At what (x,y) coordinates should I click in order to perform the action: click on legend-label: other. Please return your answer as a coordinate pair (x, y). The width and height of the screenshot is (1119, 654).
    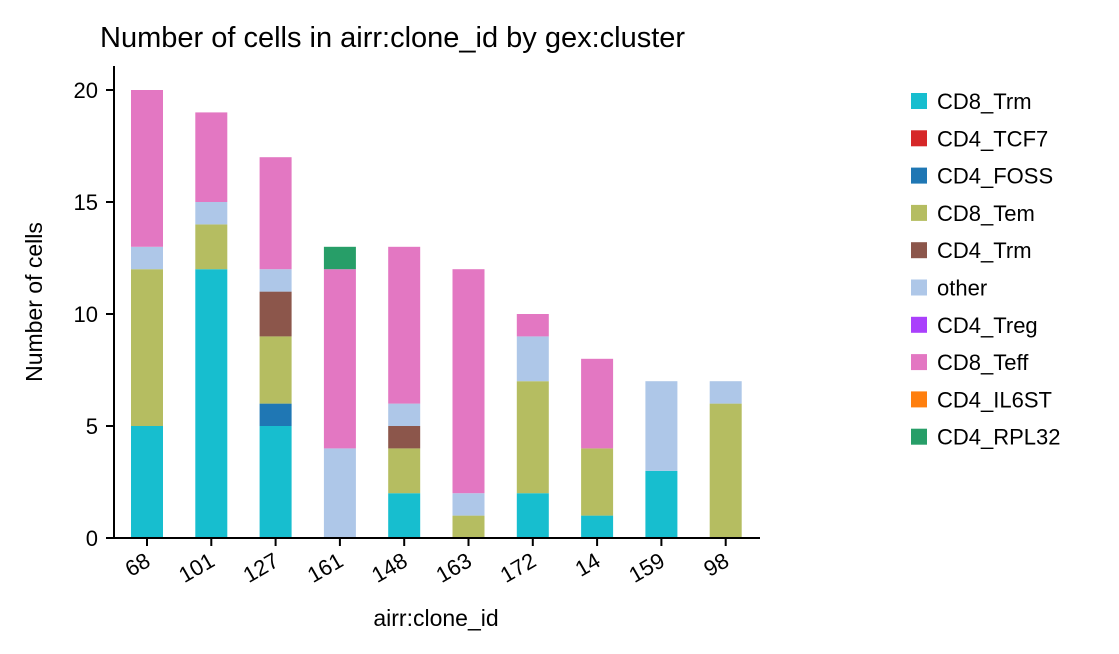
    Looking at the image, I should click on (962, 288).